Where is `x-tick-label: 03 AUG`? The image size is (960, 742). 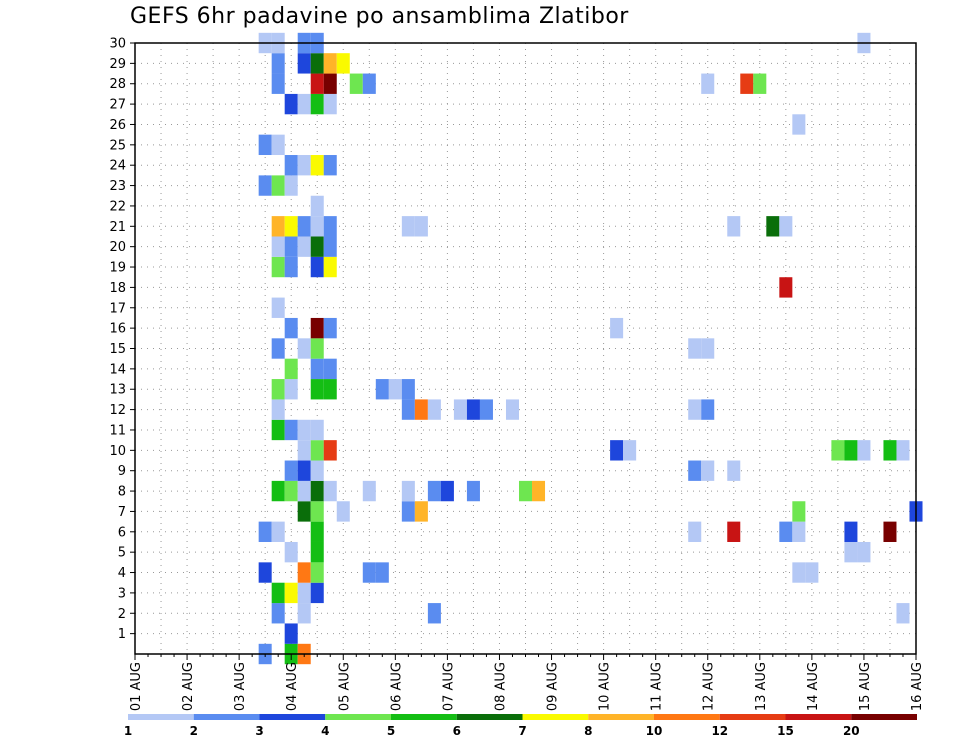
x-tick-label: 03 AUG is located at coordinates (240, 686).